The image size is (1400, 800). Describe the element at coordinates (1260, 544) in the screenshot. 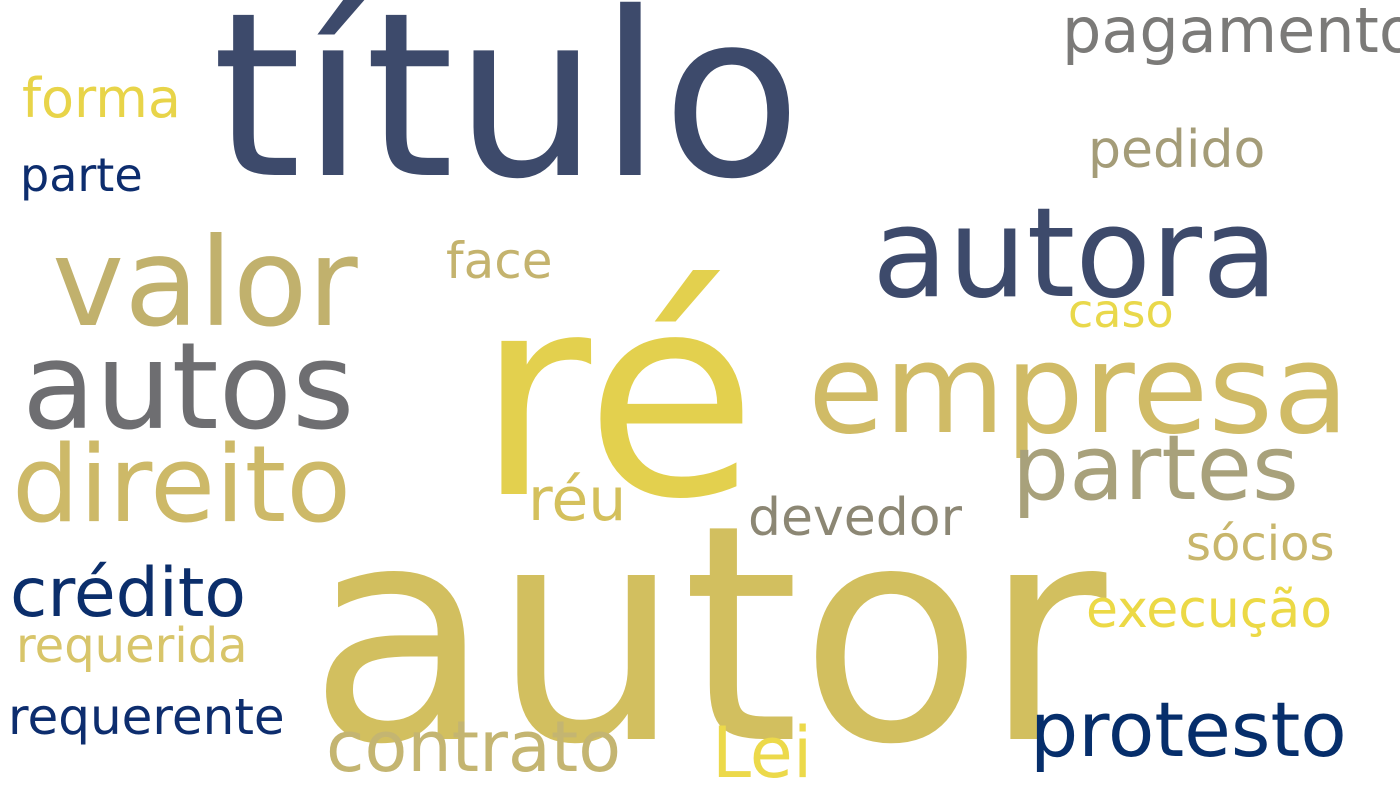

I see `word-socios: sócios` at that location.